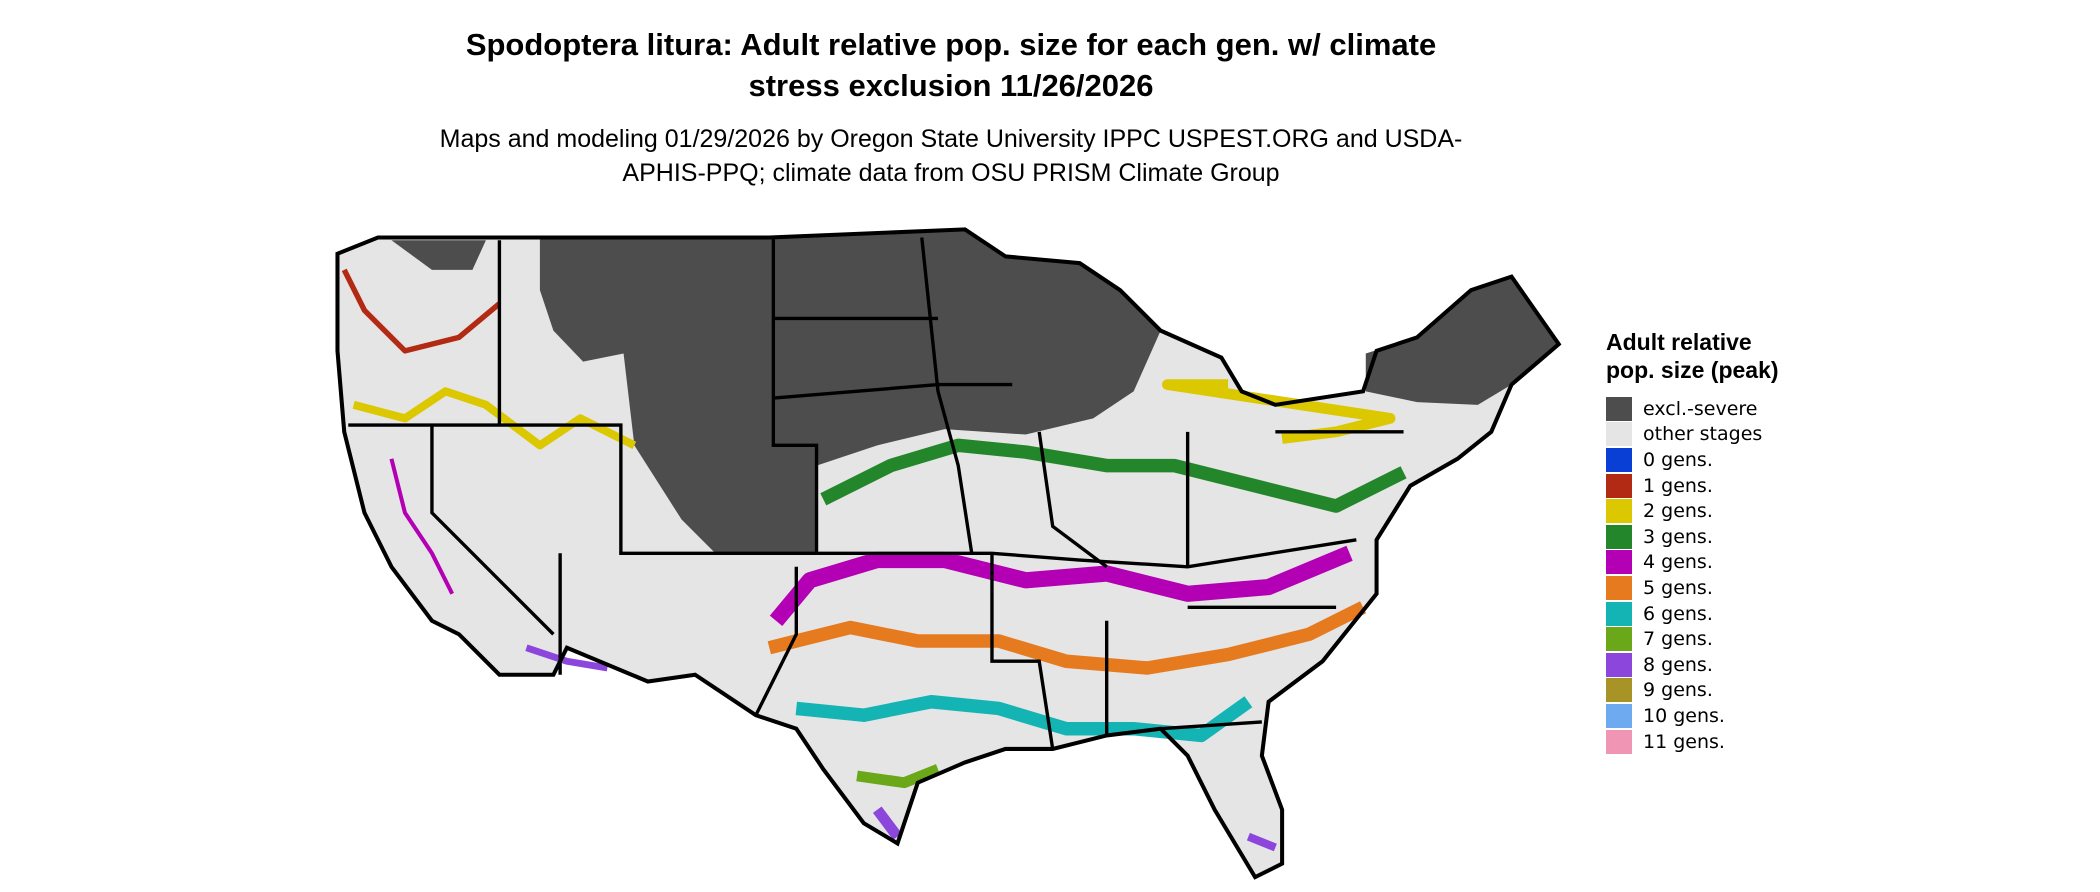 The width and height of the screenshot is (2100, 892). I want to click on legend-item: 1 gens., so click(1701, 486).